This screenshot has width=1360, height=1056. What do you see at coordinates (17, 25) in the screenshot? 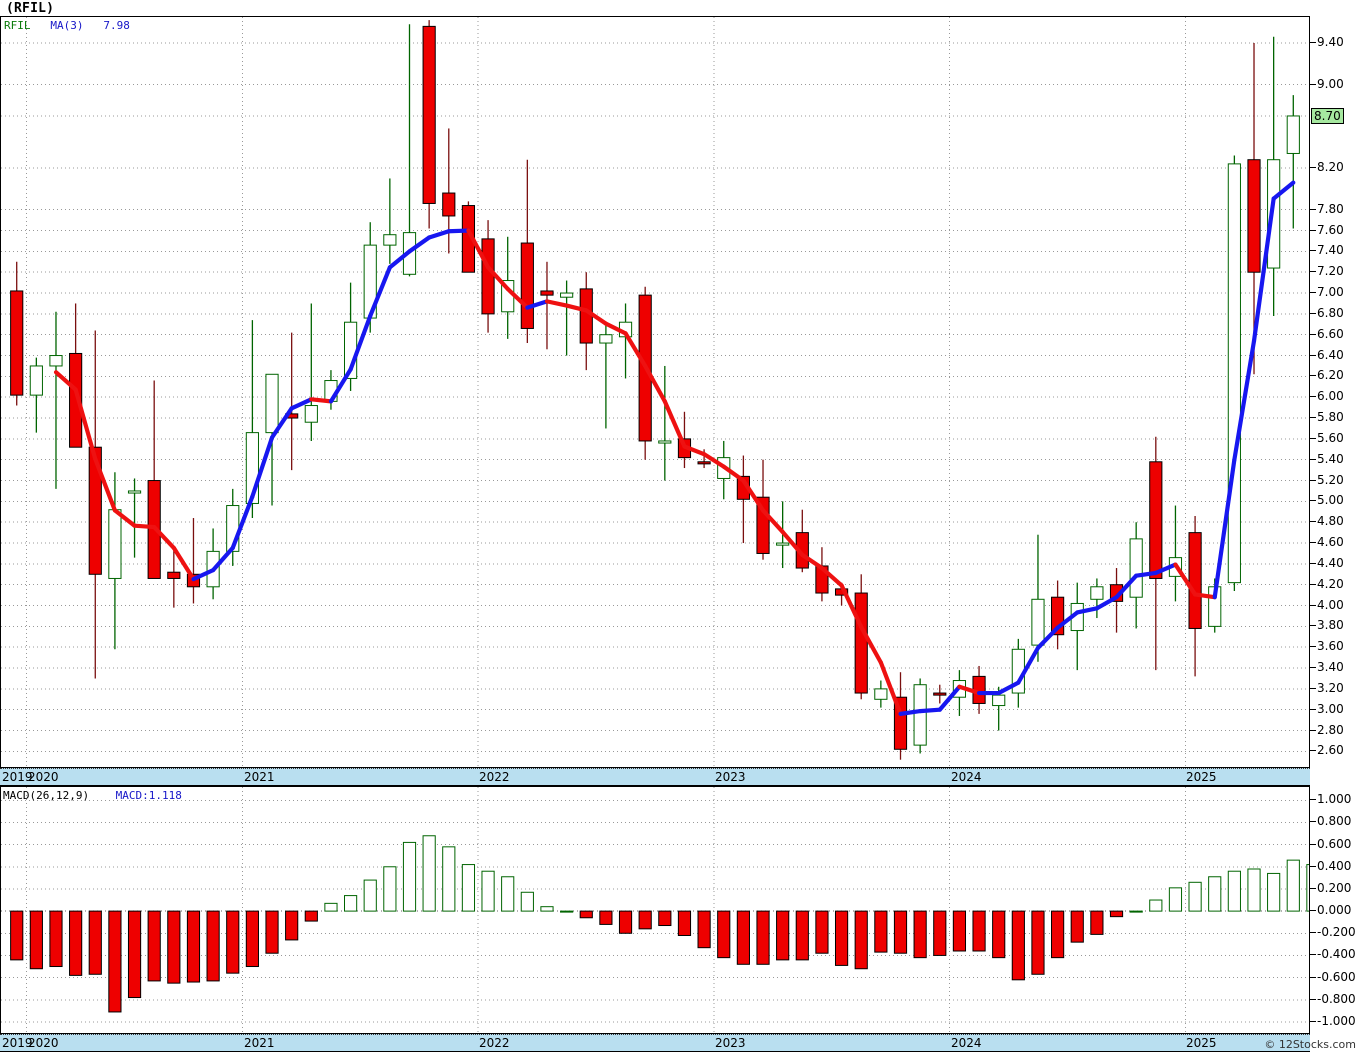
I see `legend-symbol: RFIL` at bounding box center [17, 25].